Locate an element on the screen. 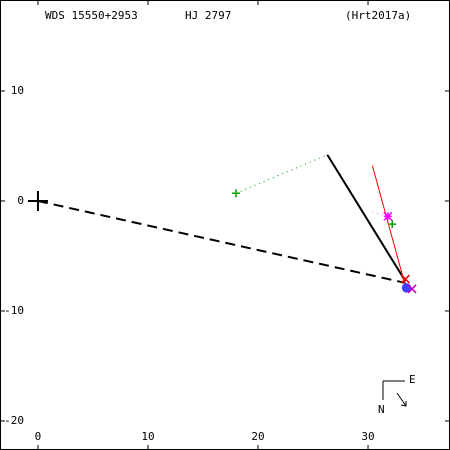 The height and width of the screenshot is (450, 450). y-tick-label: -20 is located at coordinates (14, 420).